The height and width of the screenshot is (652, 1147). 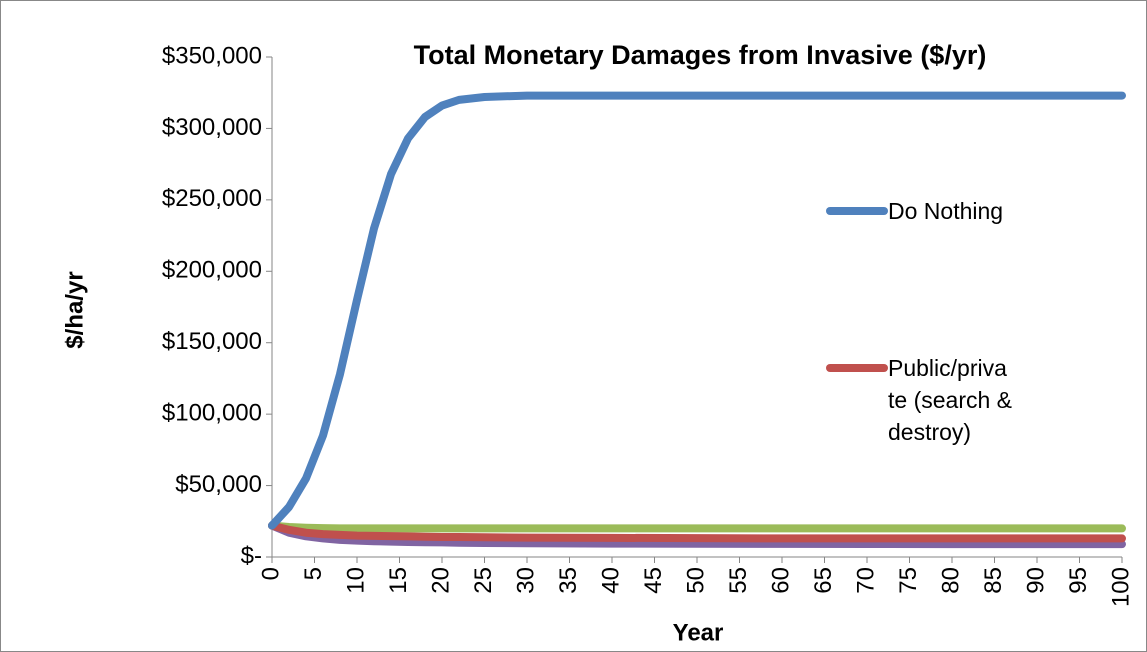 I want to click on y-tick-label: $300,000, so click(x=212, y=127).